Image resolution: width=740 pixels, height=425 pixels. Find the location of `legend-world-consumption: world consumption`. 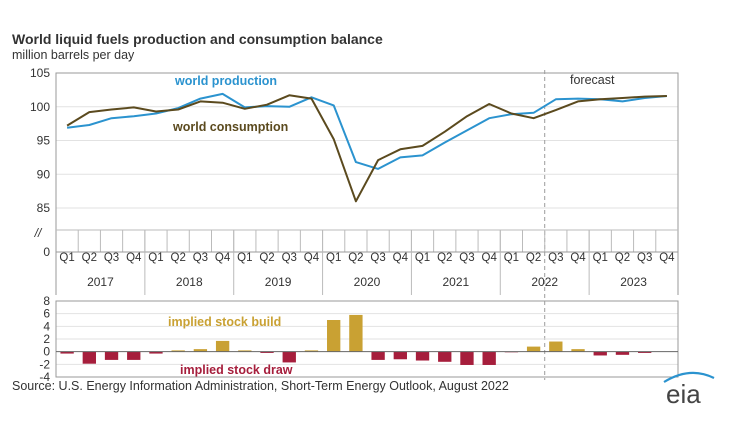

legend-world-consumption: world consumption is located at coordinates (230, 127).